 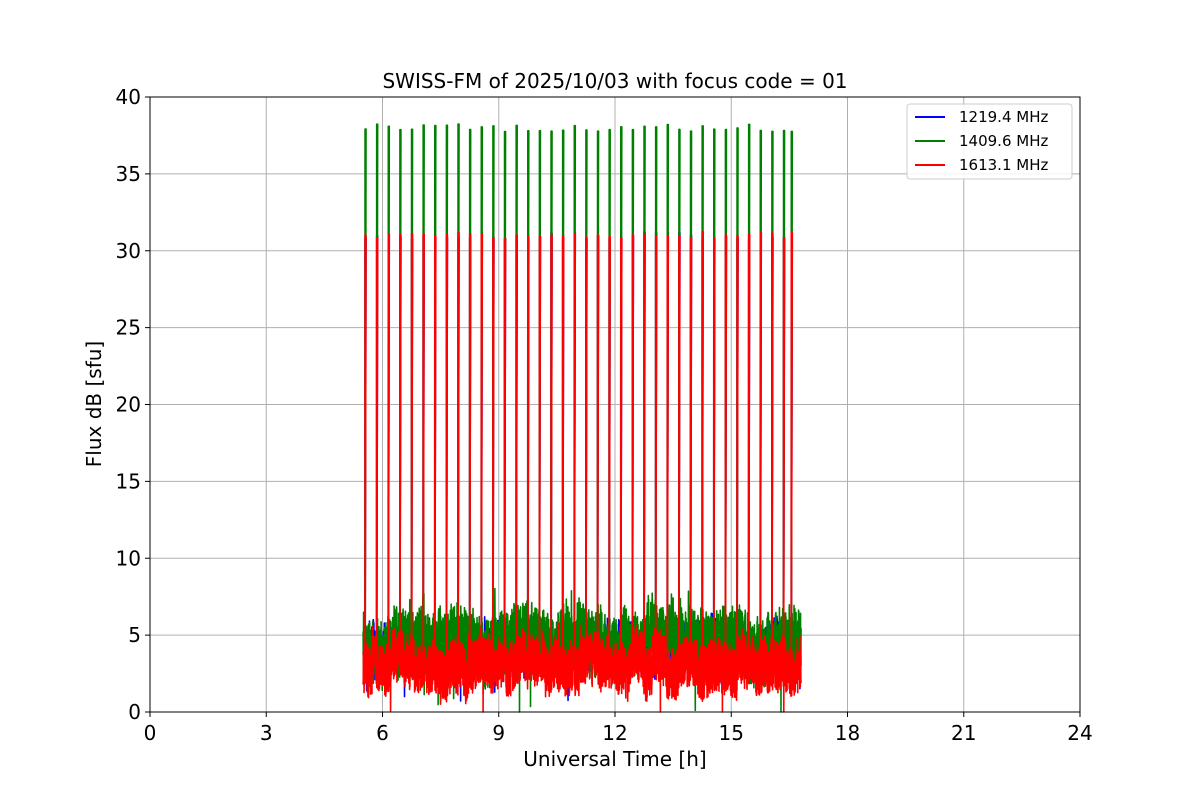 I want to click on y-tick-label: 25, so click(x=128, y=328).